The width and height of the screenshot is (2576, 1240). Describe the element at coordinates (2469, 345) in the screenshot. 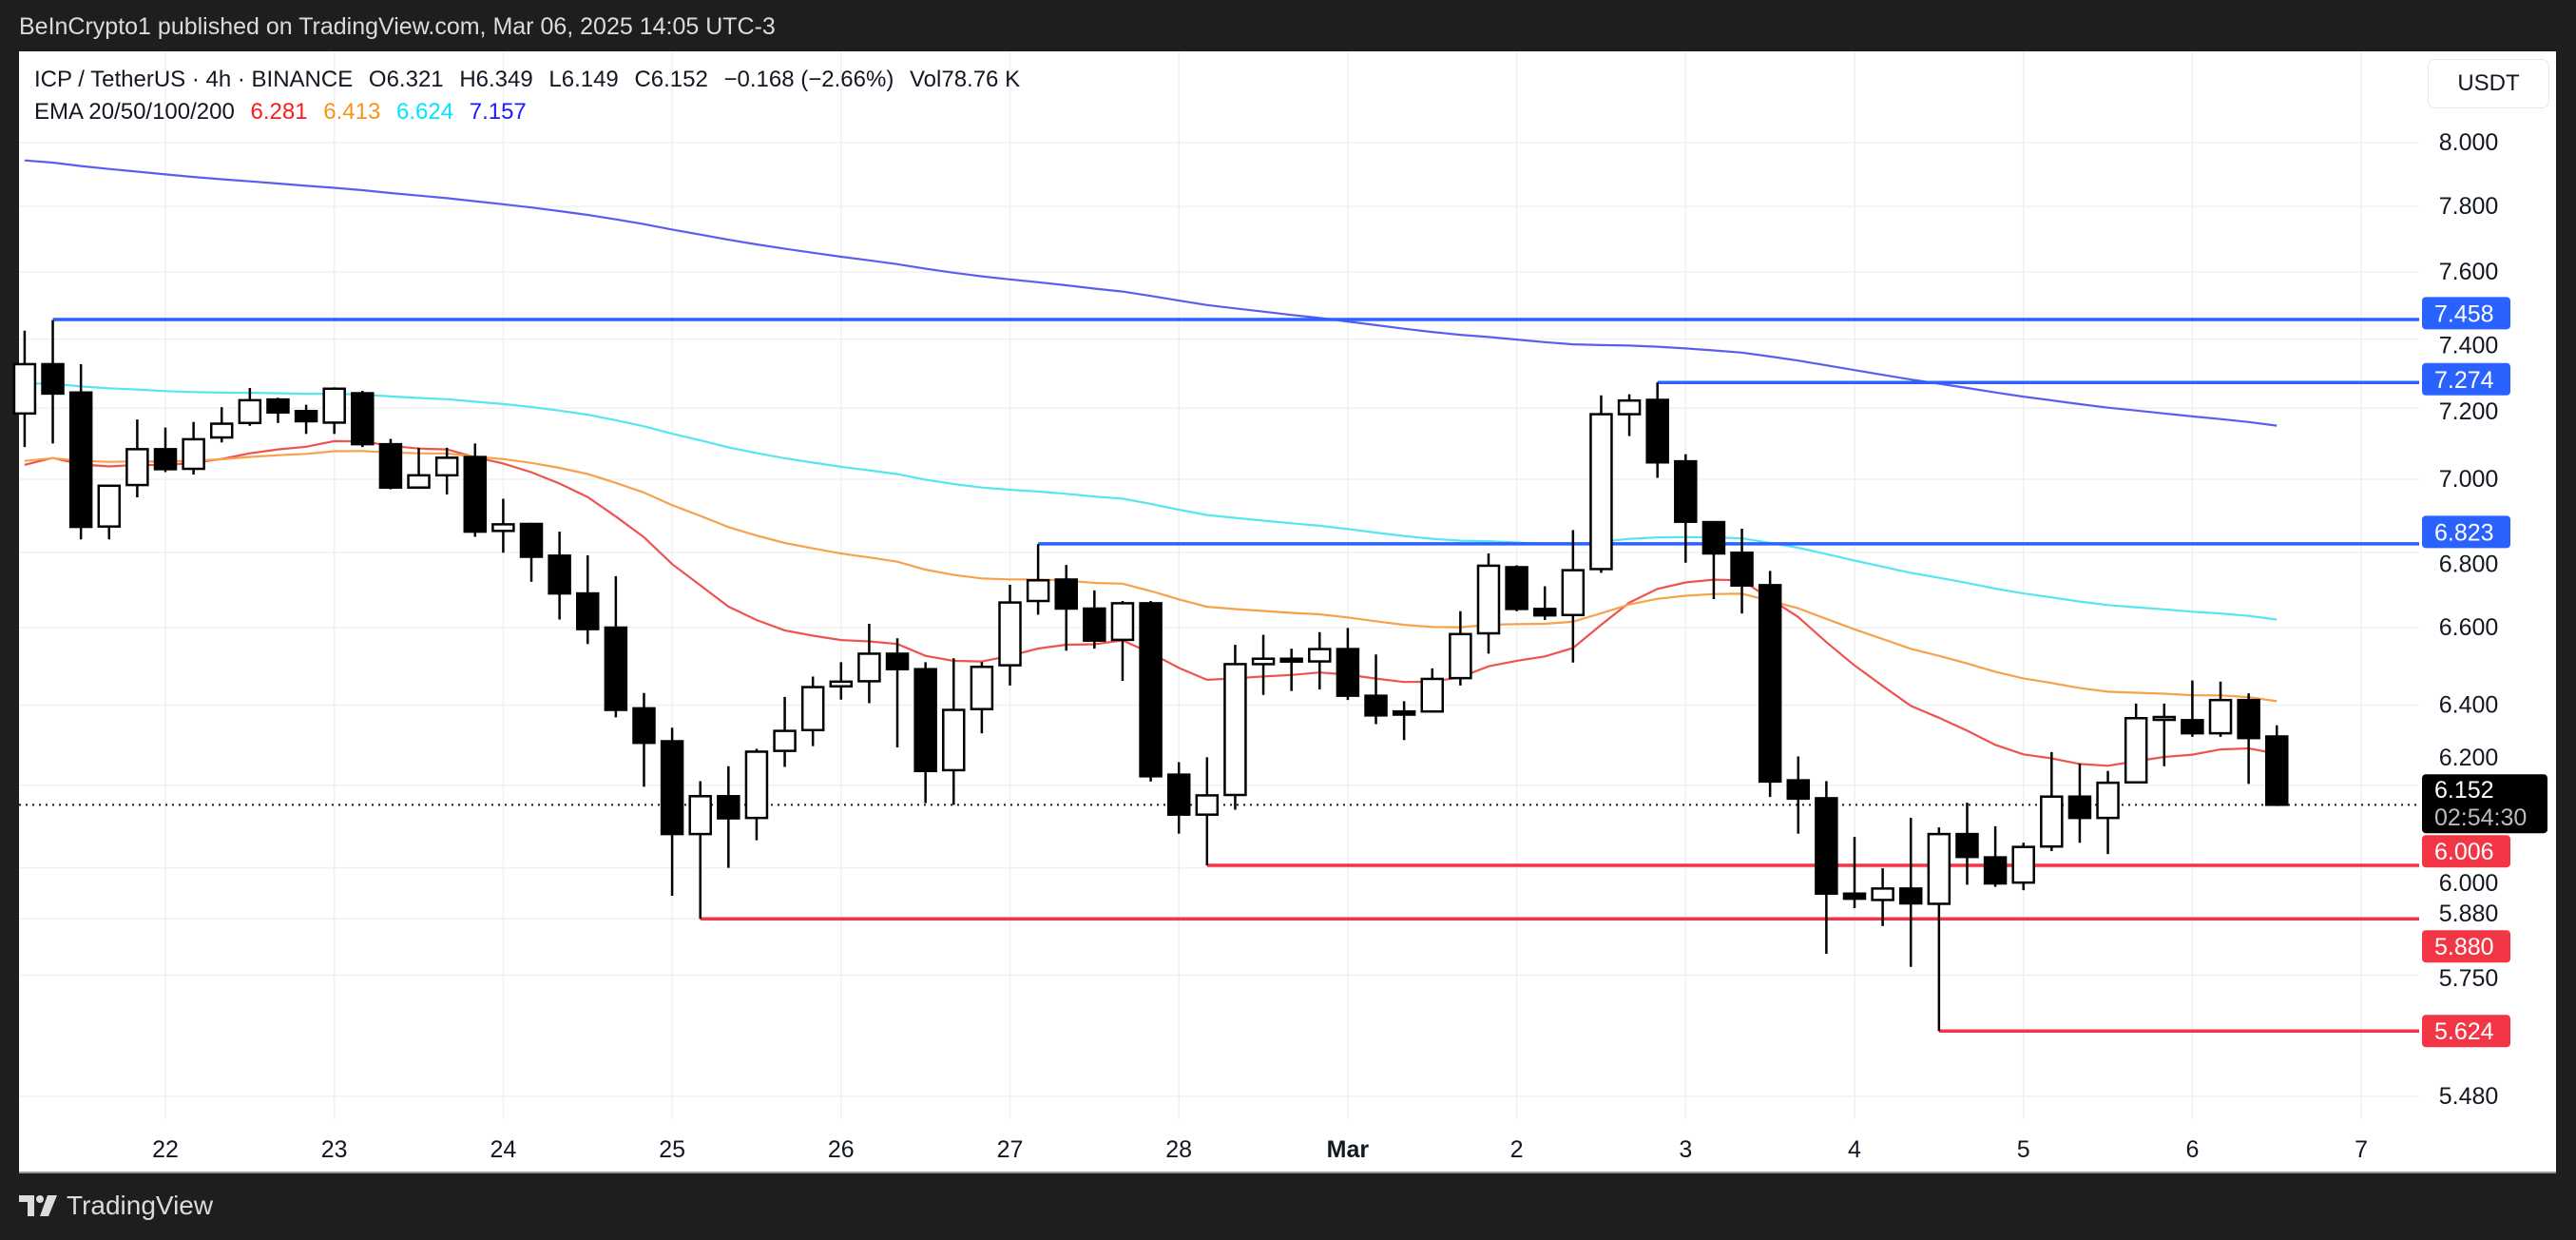

I see `price-axis-label: 7.400` at that location.